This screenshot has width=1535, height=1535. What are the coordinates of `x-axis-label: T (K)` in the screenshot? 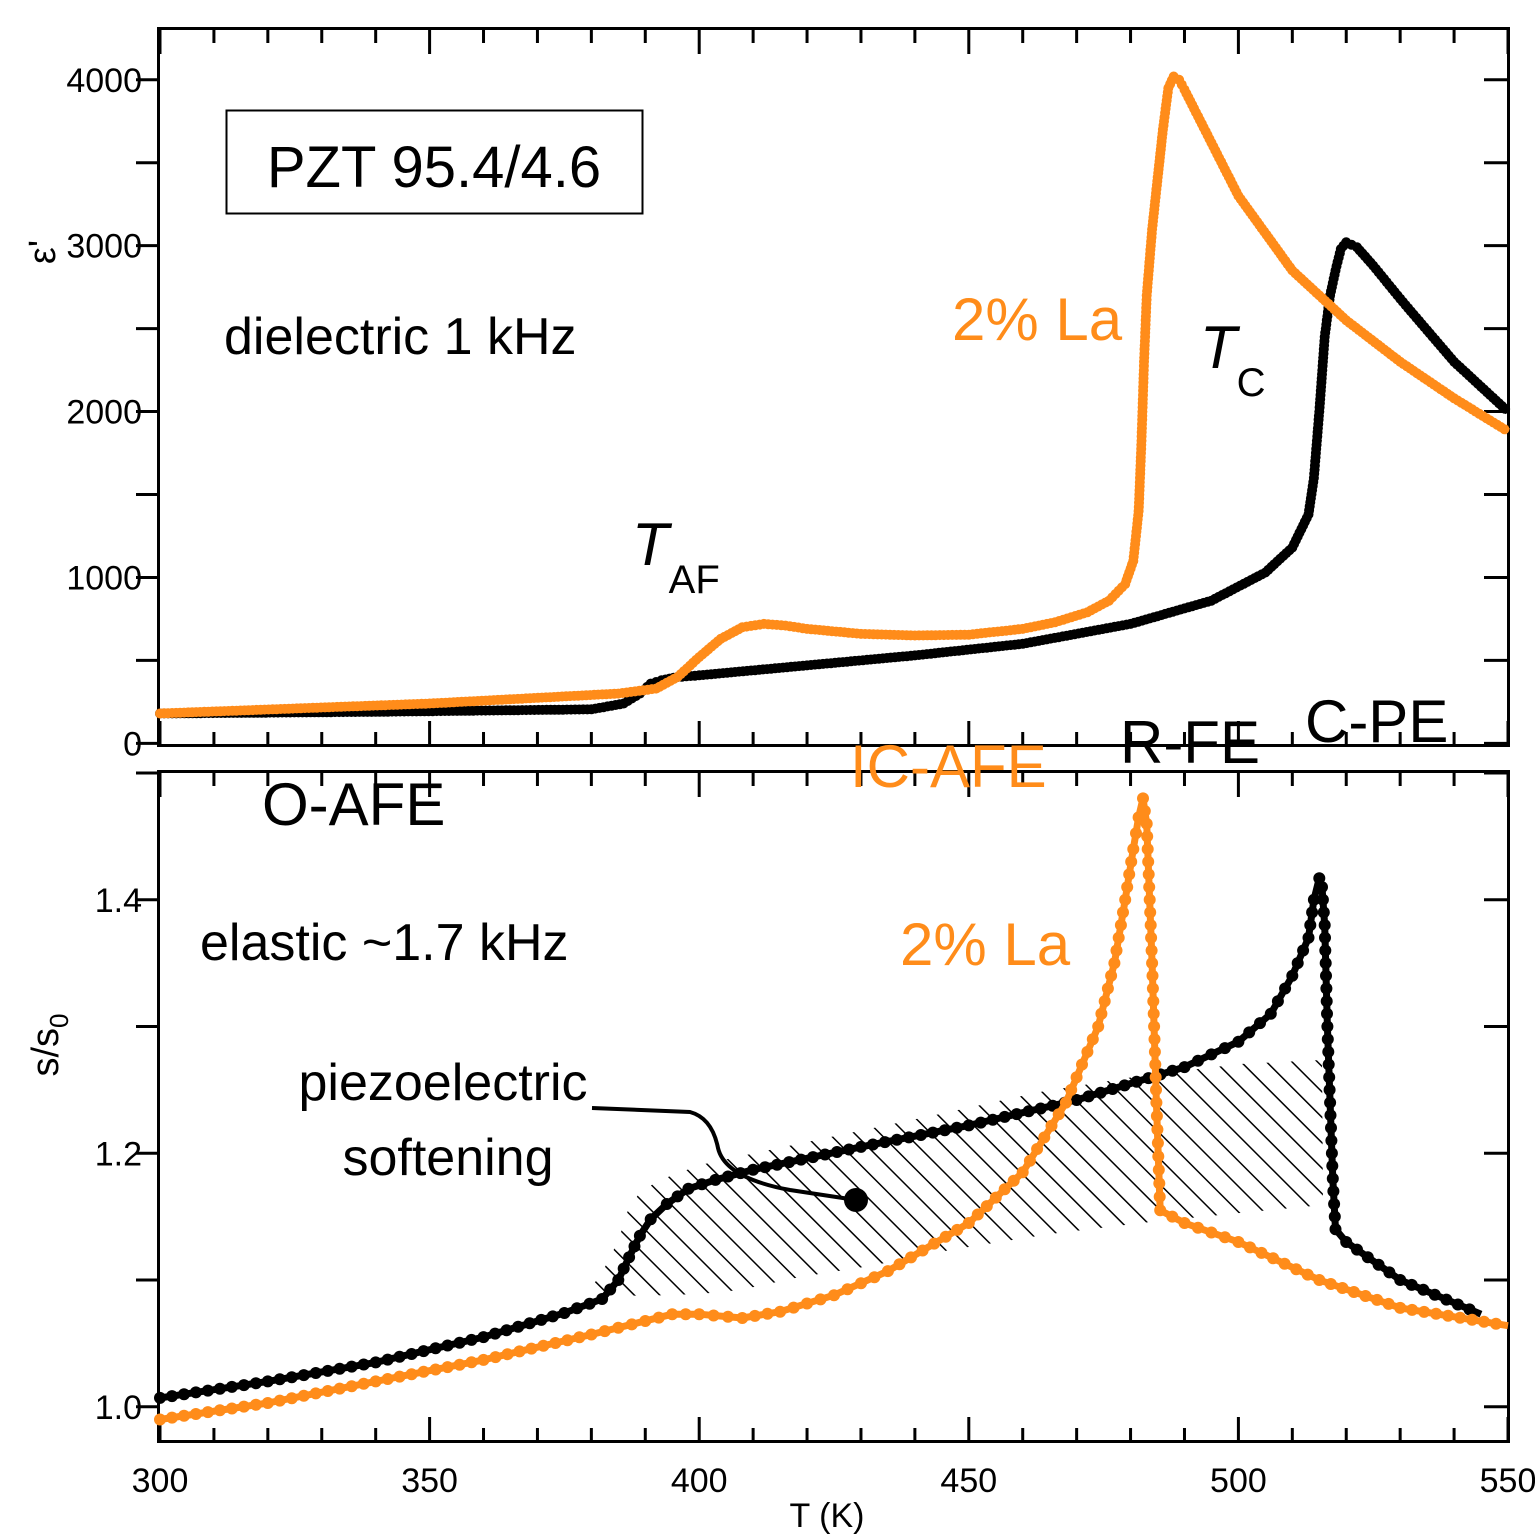 It's located at (827, 1516).